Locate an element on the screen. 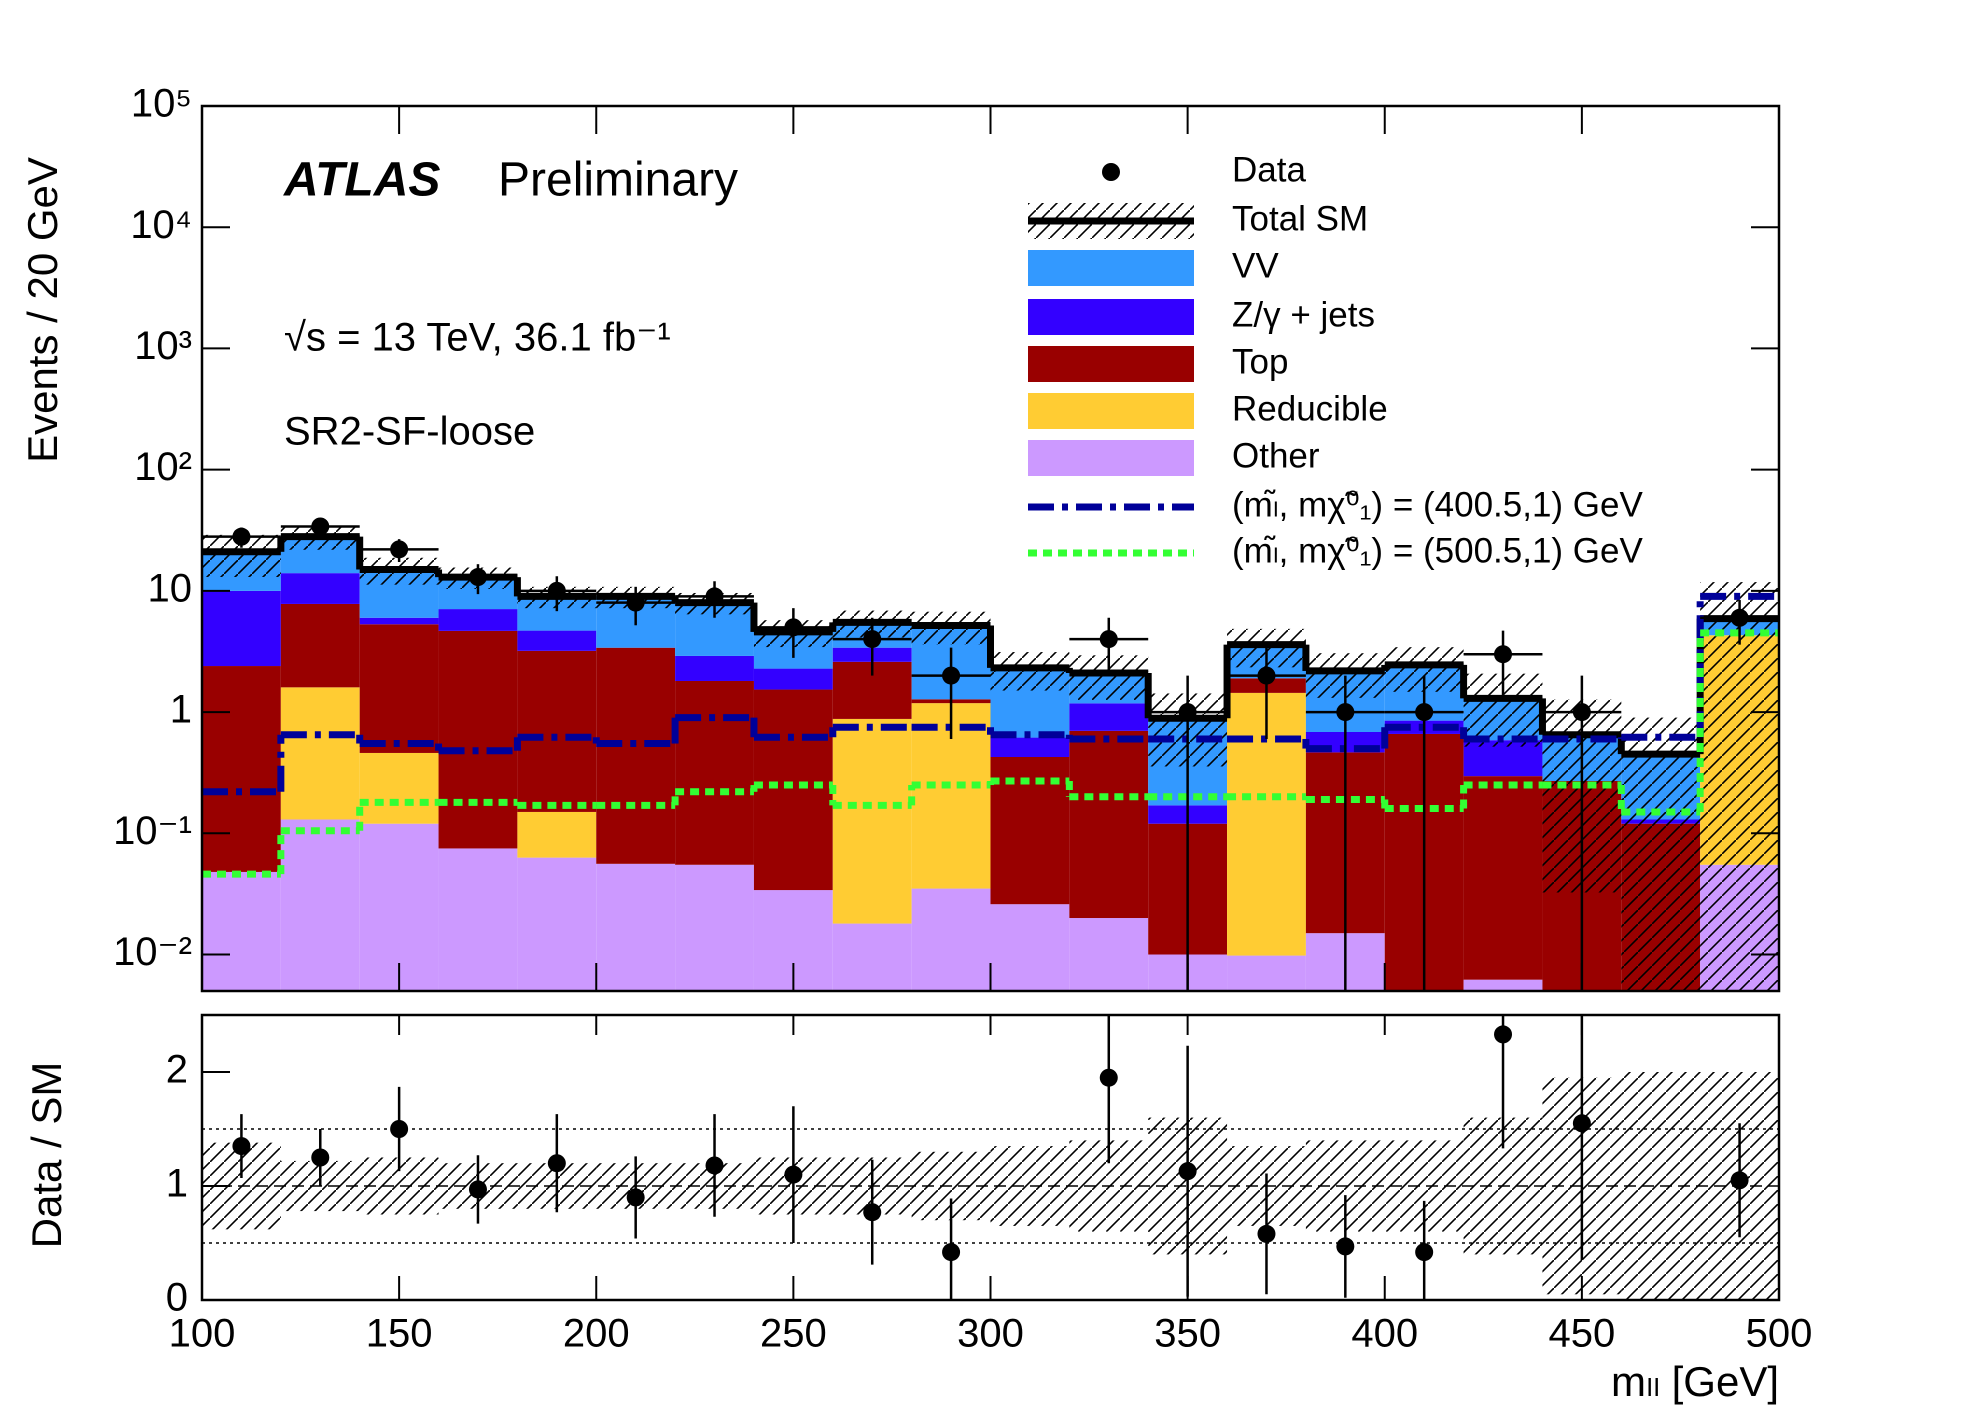 This screenshot has width=1979, height=1424. legend-label: Reducible is located at coordinates (1310, 408).